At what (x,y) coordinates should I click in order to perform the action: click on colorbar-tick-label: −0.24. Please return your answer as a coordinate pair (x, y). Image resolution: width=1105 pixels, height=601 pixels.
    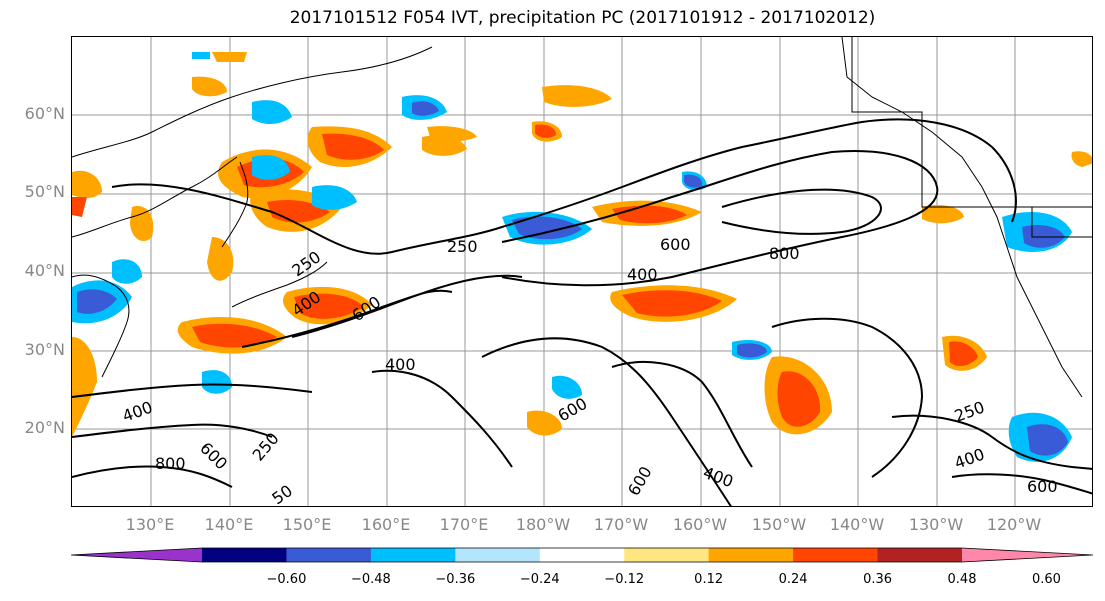
    Looking at the image, I should click on (539, 579).